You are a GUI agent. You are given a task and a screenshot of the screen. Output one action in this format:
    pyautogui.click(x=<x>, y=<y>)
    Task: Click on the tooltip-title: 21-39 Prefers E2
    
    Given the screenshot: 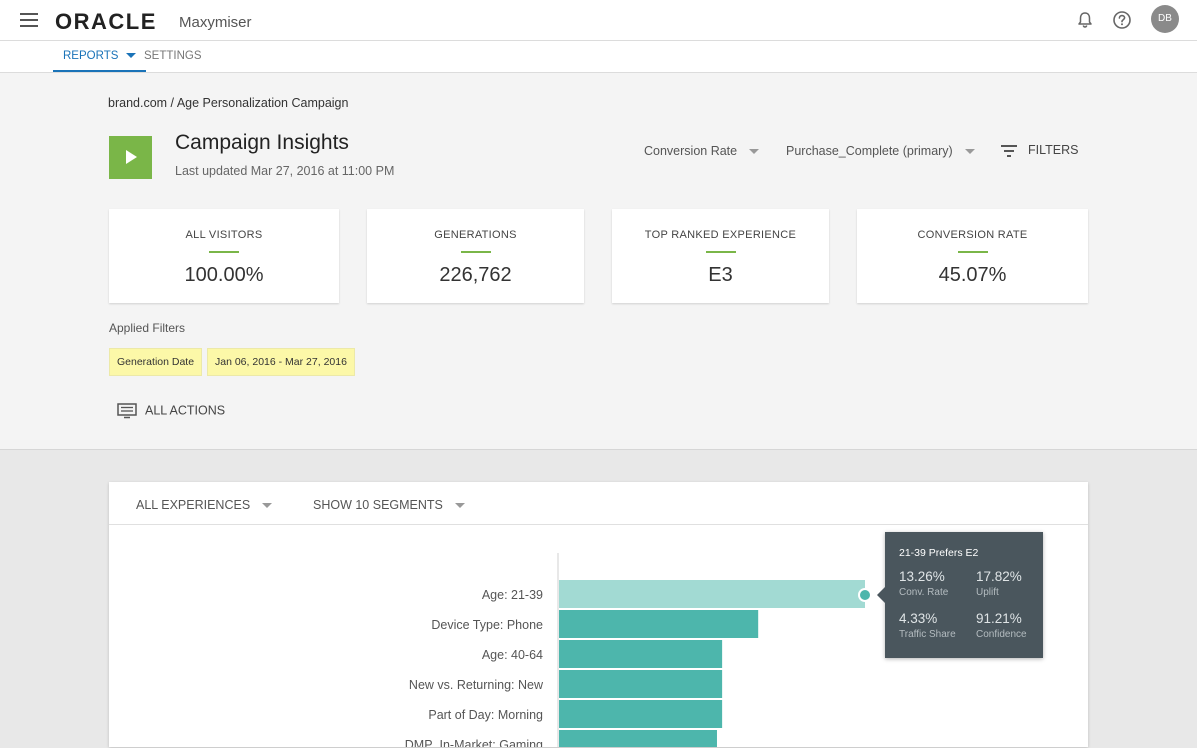 What is the action you would take?
    pyautogui.click(x=939, y=553)
    